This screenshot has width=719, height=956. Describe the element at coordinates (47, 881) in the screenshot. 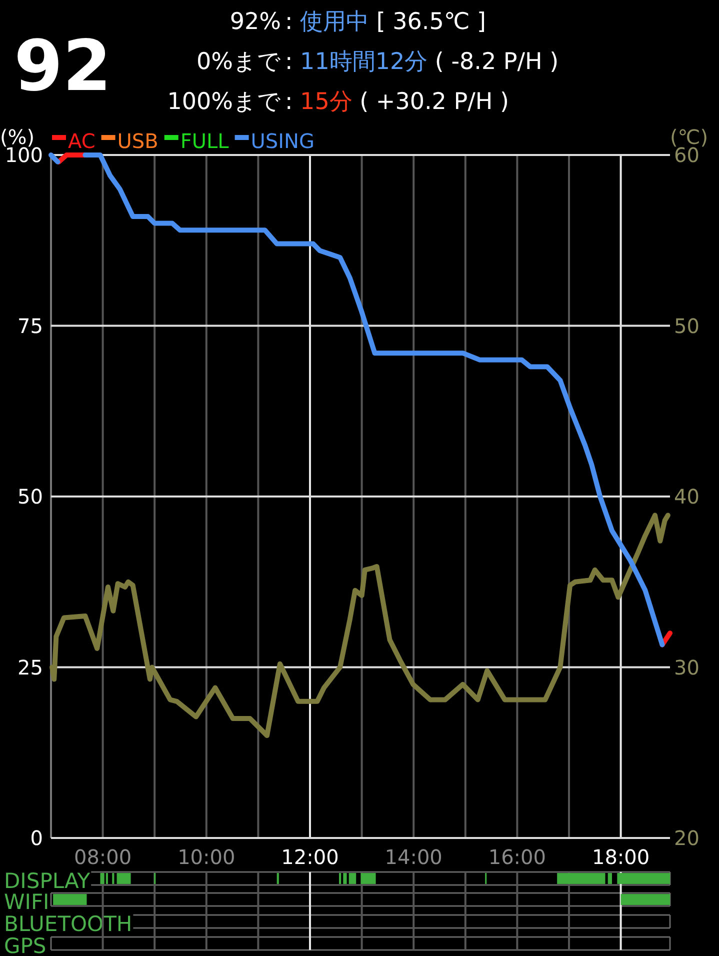

I see `y-tick-label: DISPLAY` at that location.